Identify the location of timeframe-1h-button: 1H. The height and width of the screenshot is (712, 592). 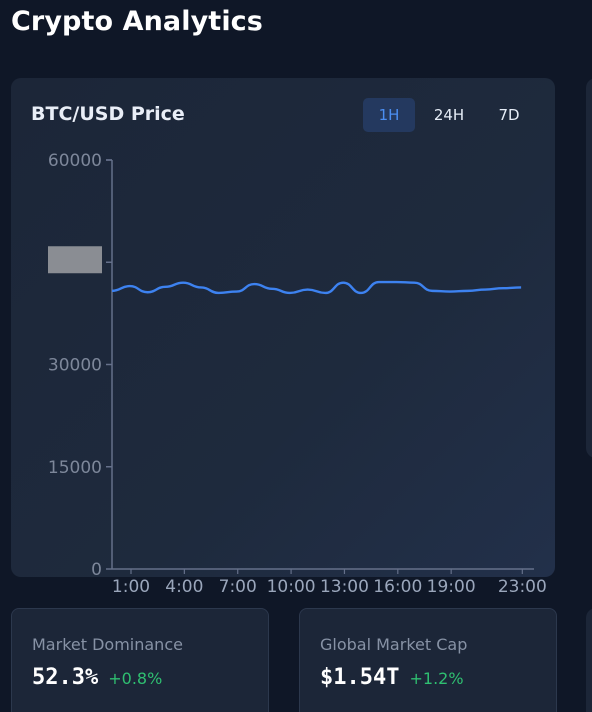
(389, 115).